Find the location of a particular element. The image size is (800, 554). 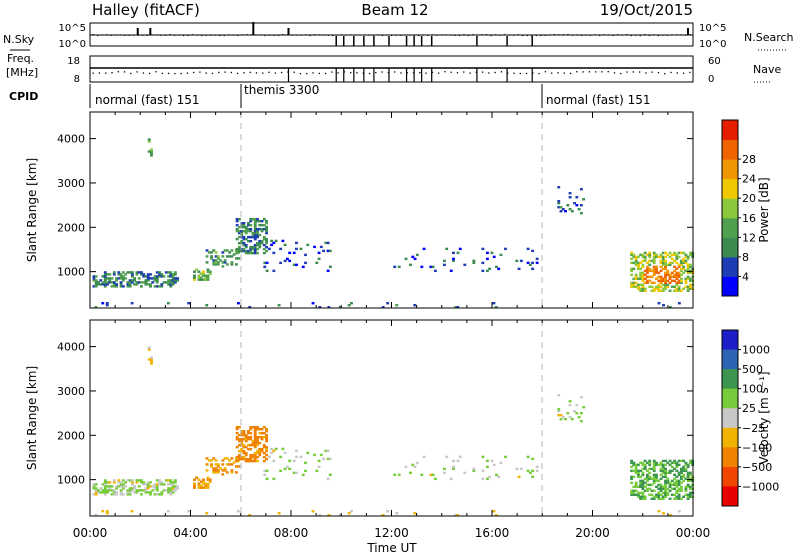

date-title: 19/Oct/2015 is located at coordinates (646, 10).